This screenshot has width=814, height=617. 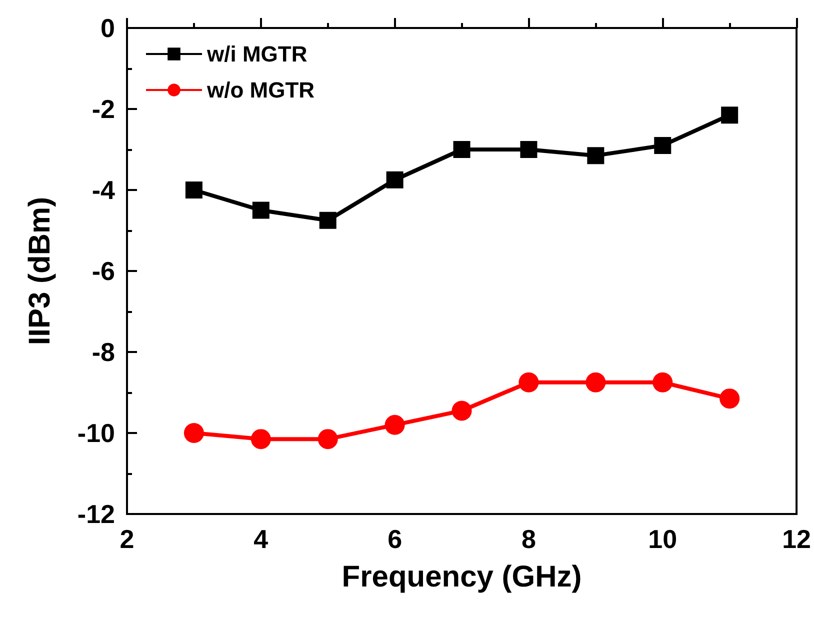 What do you see at coordinates (103, 109) in the screenshot?
I see `y-tick-label: -2` at bounding box center [103, 109].